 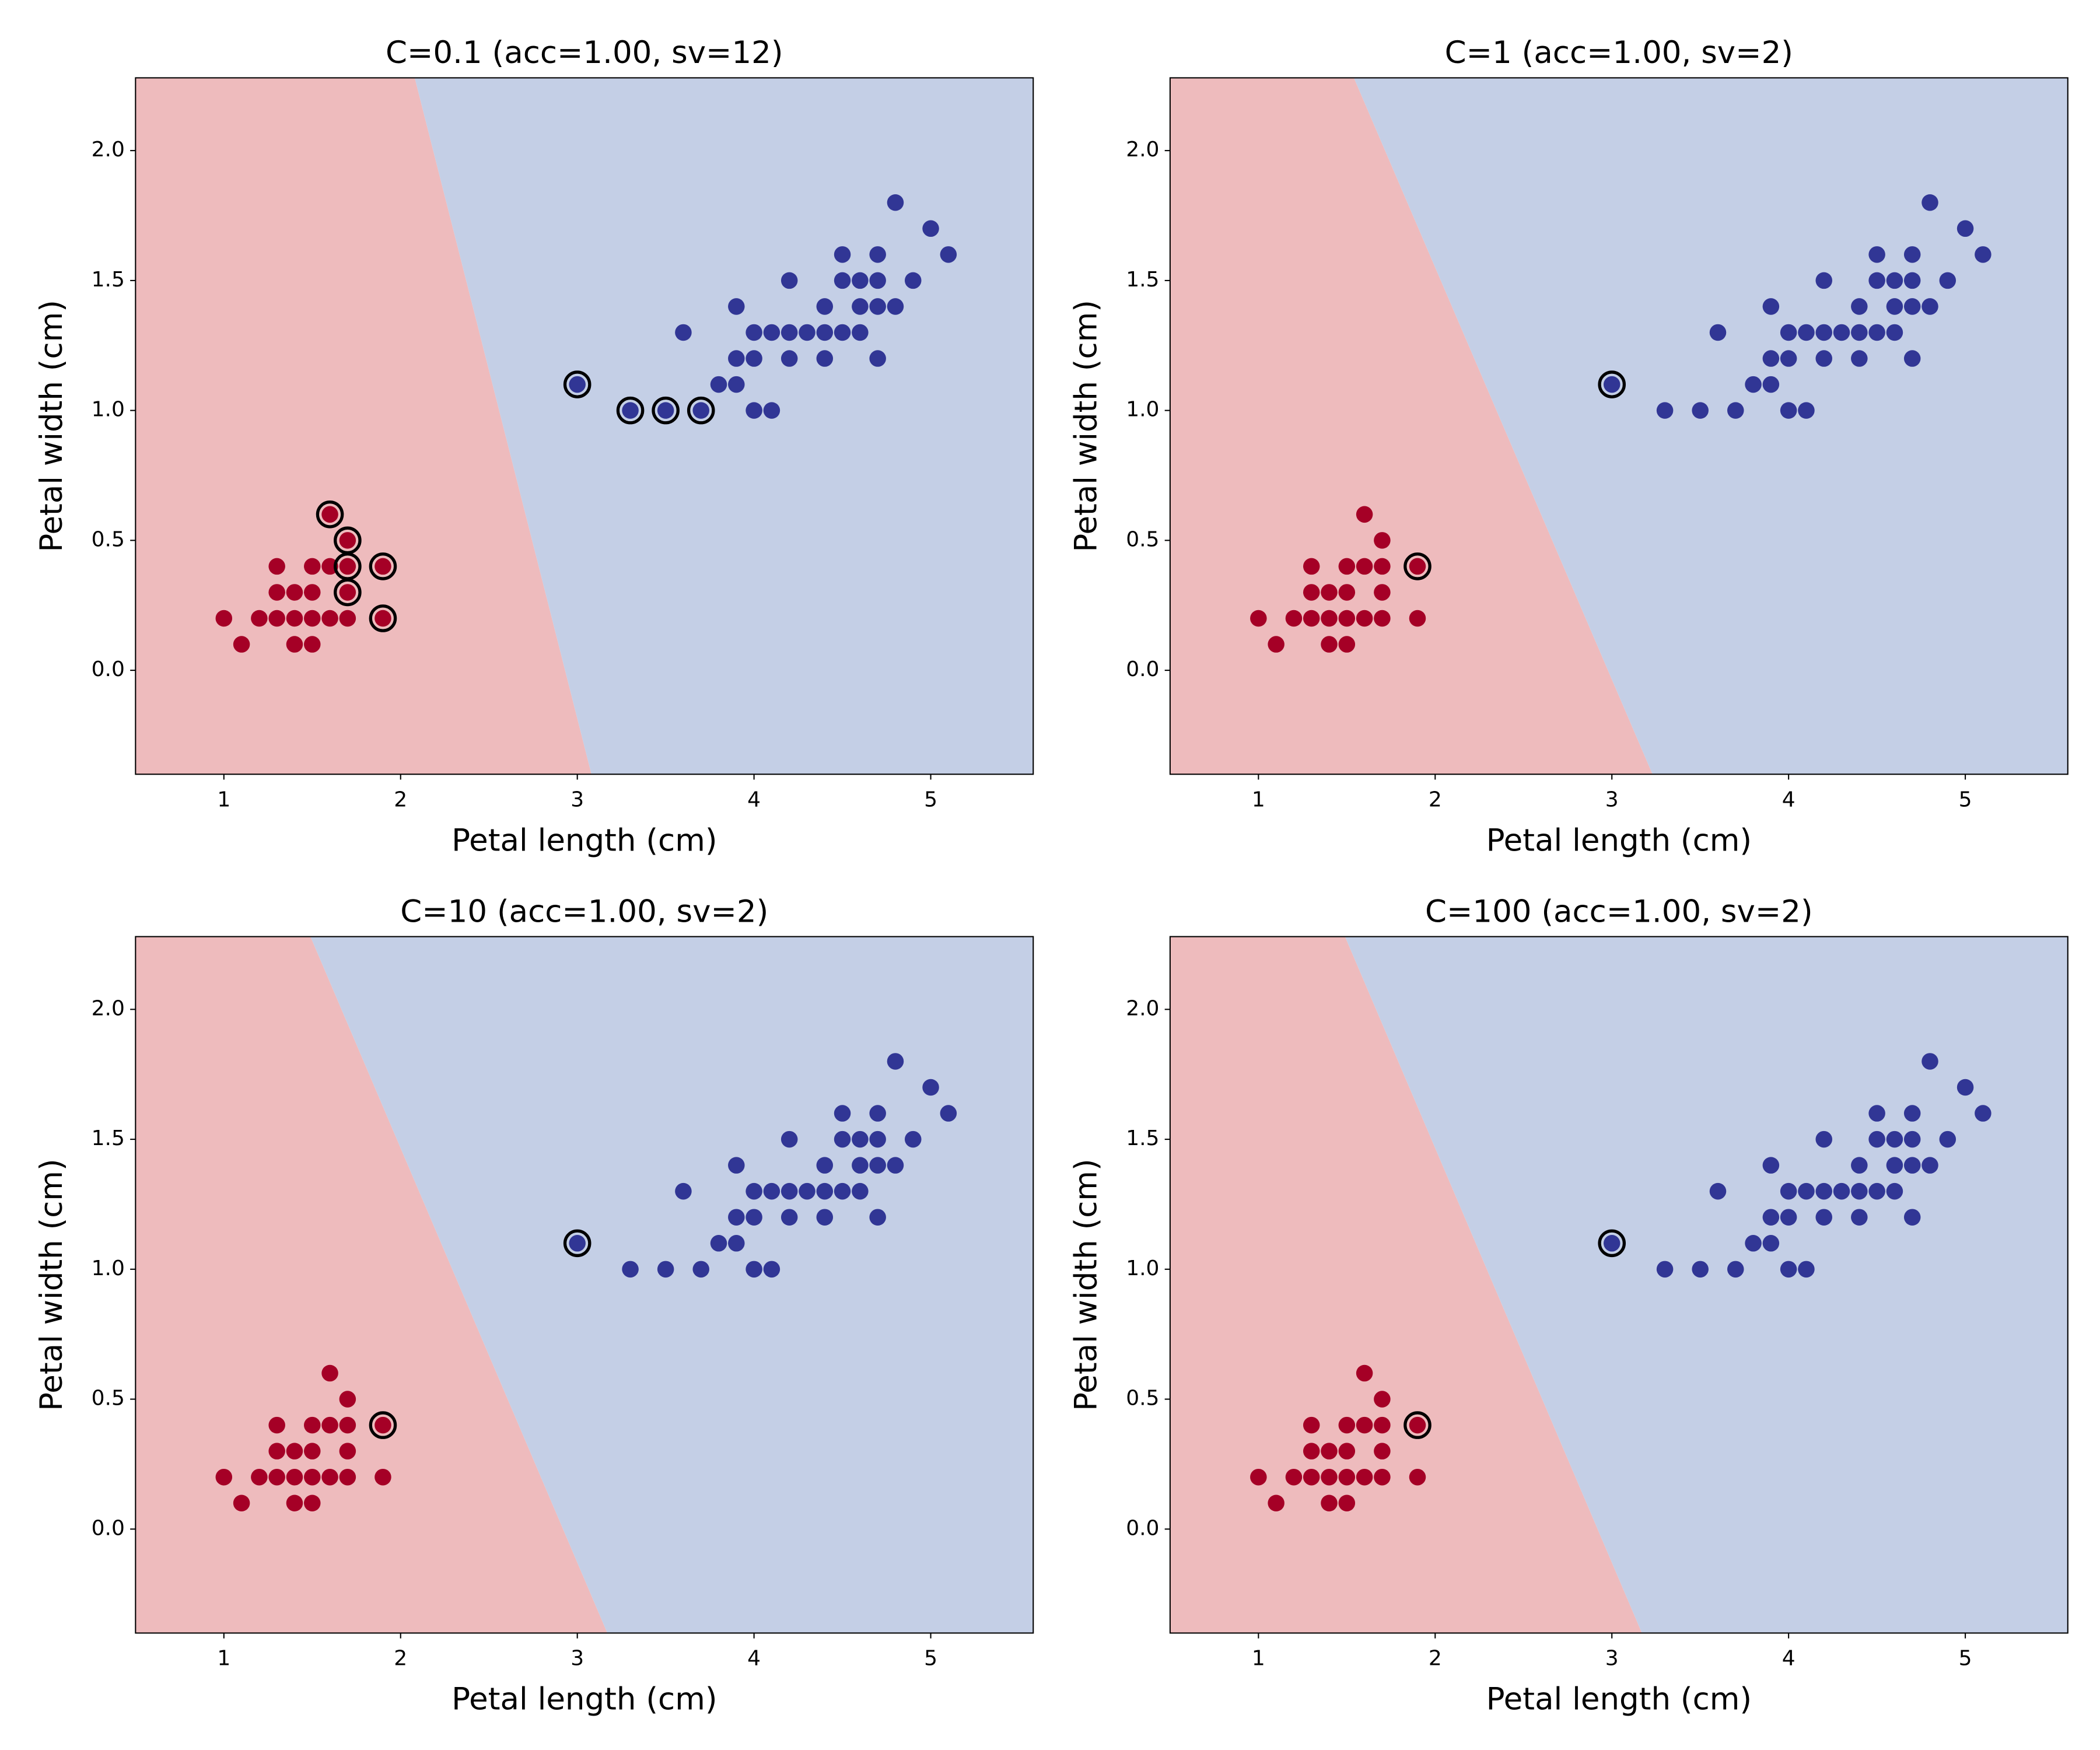 What do you see at coordinates (51, 1284) in the screenshot?
I see `y-axis-label: Petal width (cm)` at bounding box center [51, 1284].